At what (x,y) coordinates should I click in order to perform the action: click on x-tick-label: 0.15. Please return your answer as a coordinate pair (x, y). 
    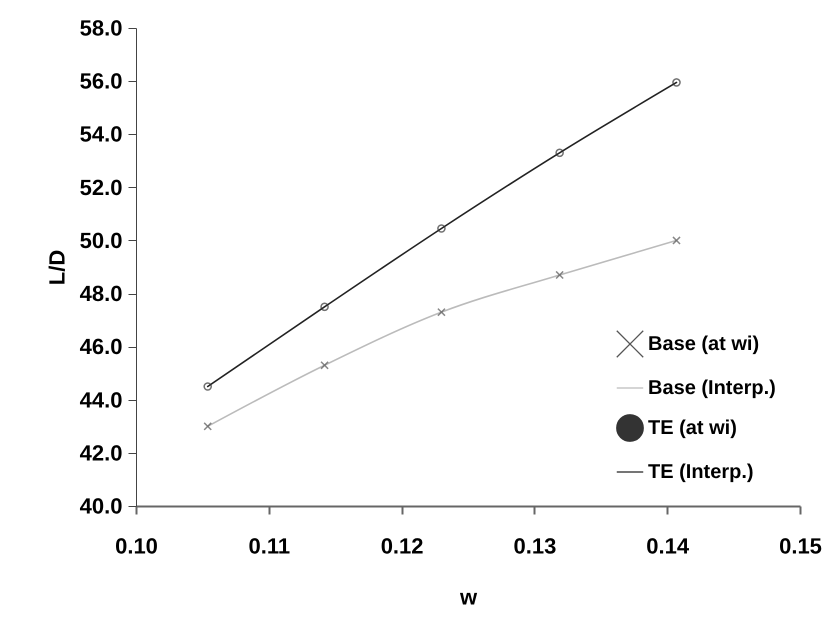
    Looking at the image, I should click on (800, 546).